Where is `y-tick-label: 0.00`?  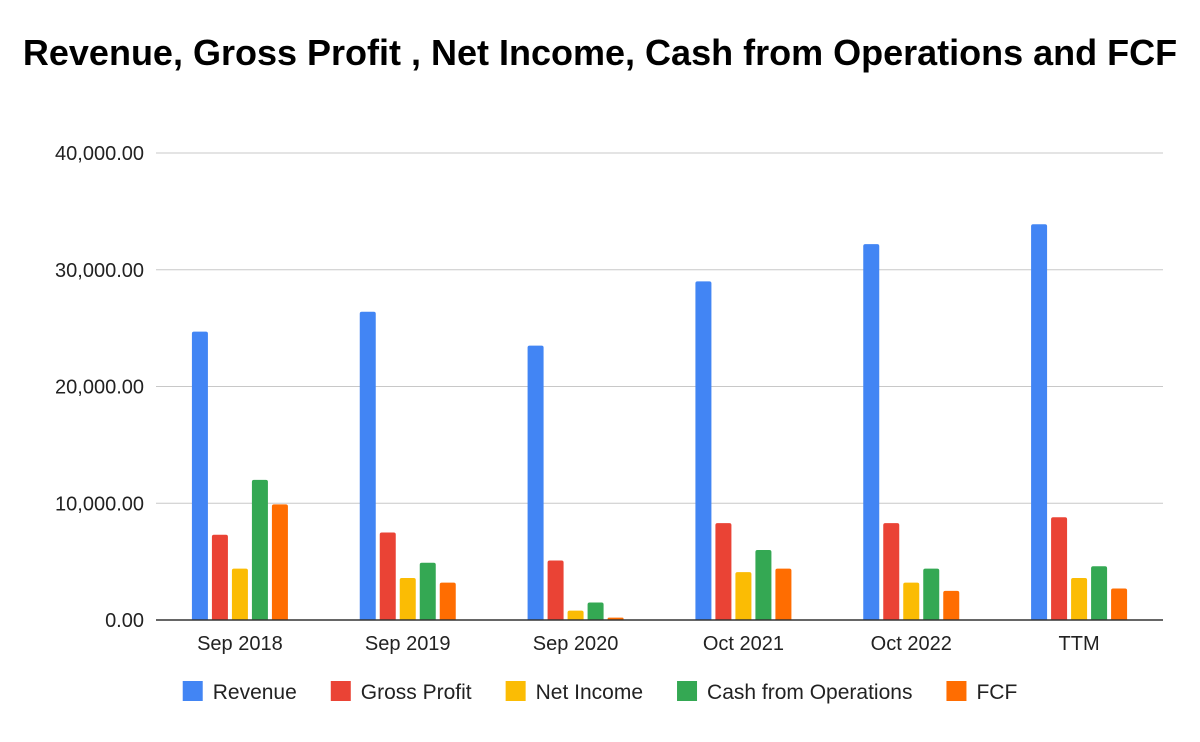
y-tick-label: 0.00 is located at coordinates (124, 621).